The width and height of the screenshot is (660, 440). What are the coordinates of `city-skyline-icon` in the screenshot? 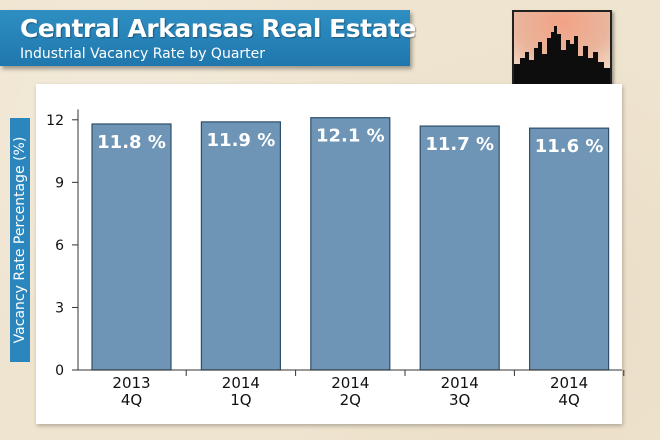 It's located at (562, 49).